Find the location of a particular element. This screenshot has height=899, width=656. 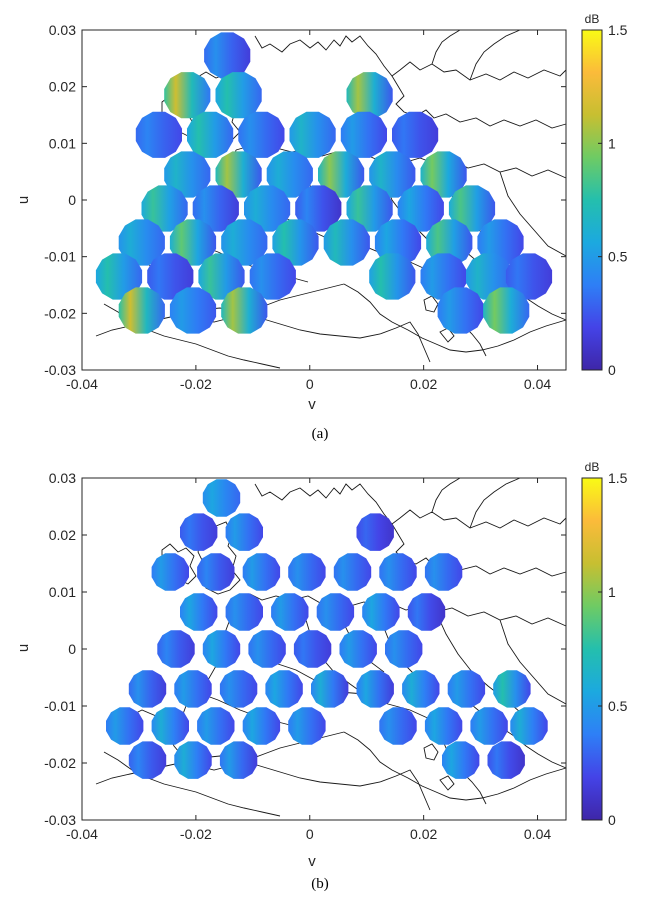

y-axis-label: u is located at coordinates (23, 648).